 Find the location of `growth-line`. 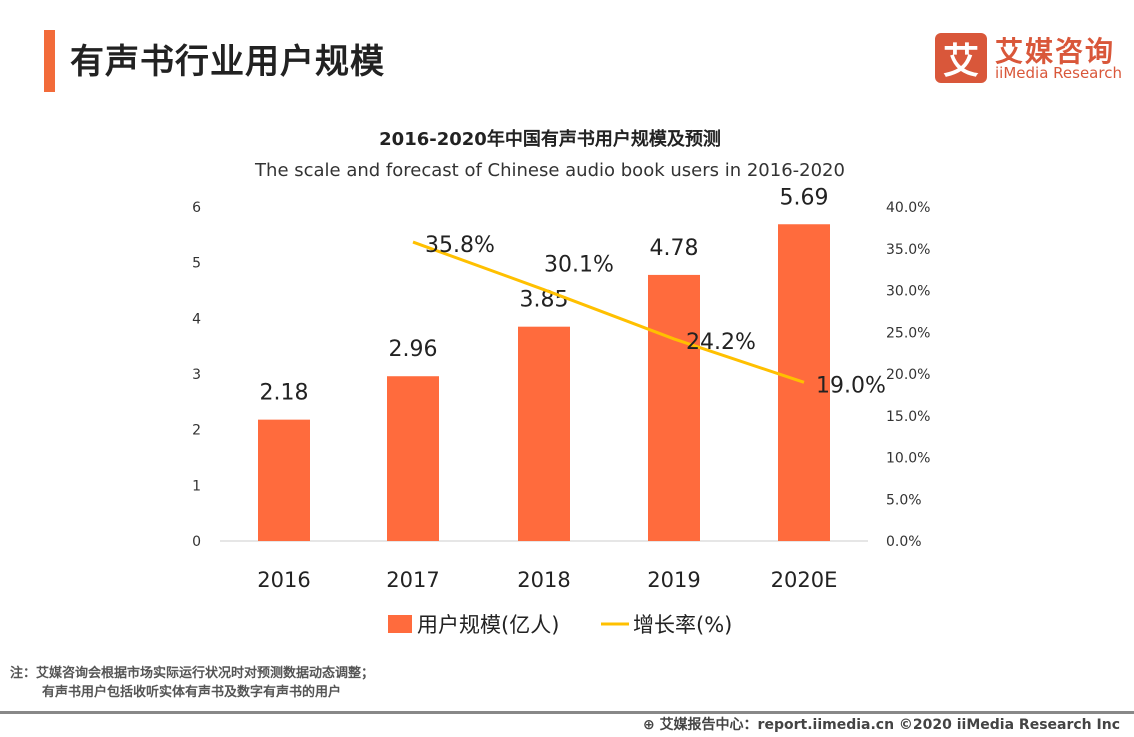

growth-line is located at coordinates (608, 312).